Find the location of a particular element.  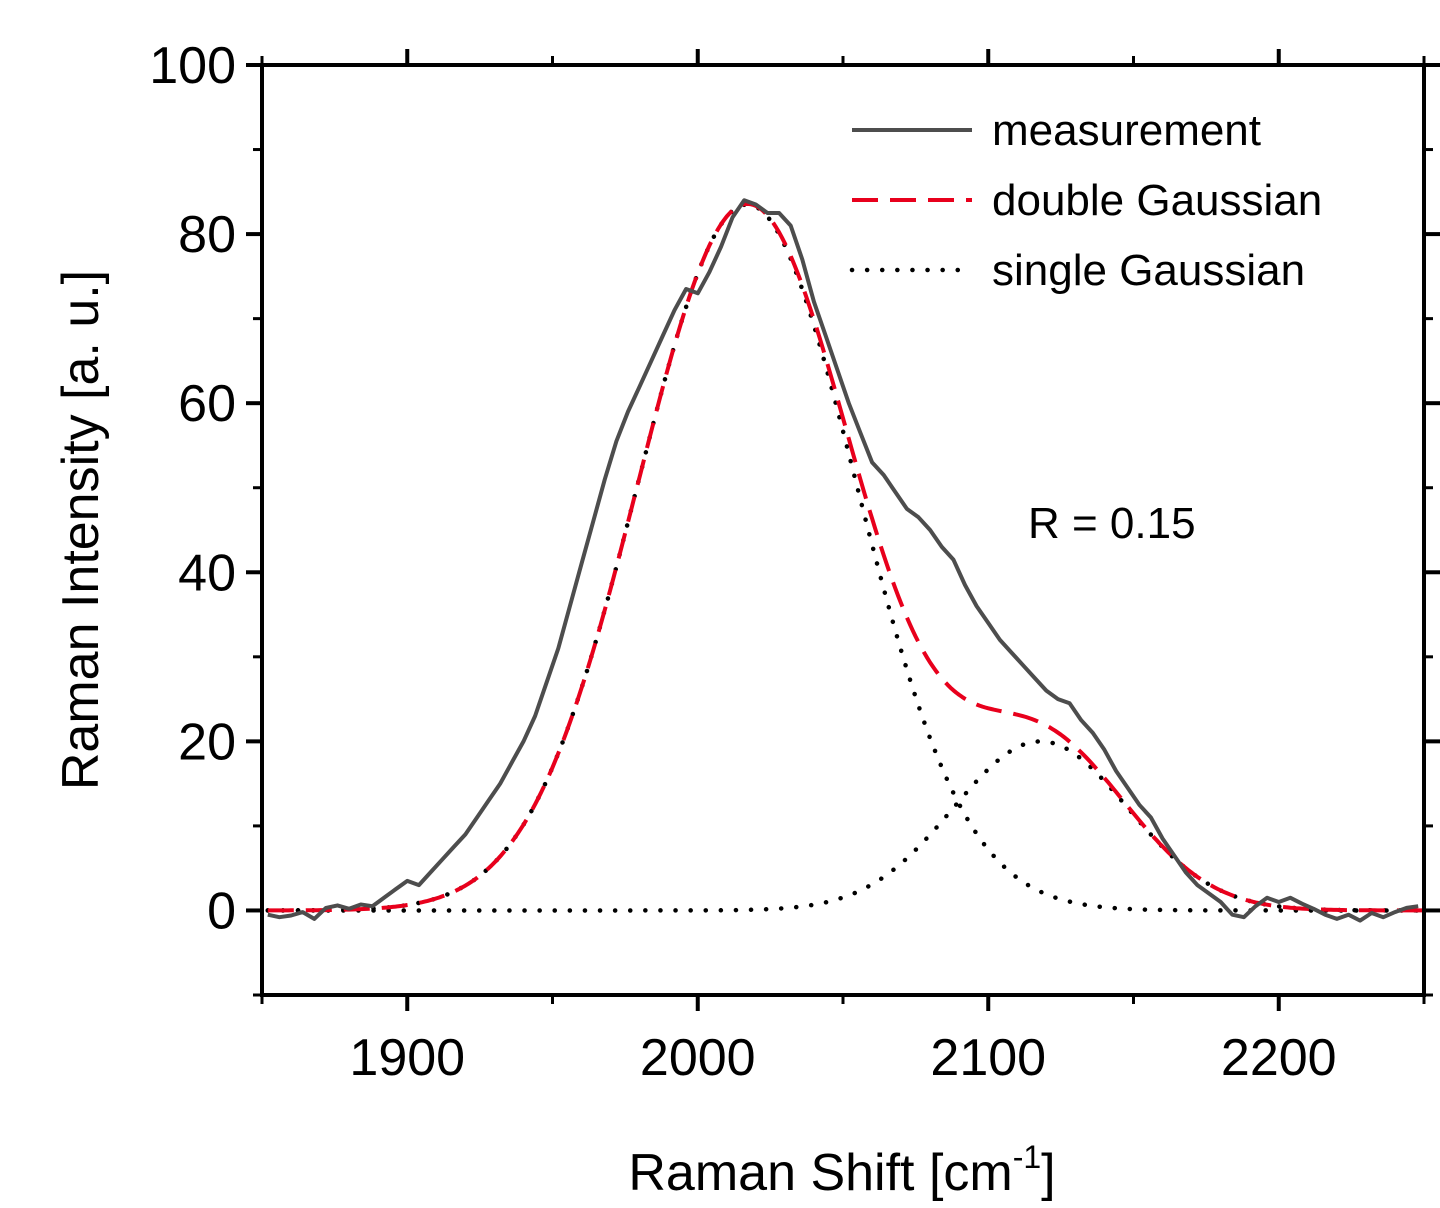

x-axis-title-end: ] is located at coordinates (1048, 1173).